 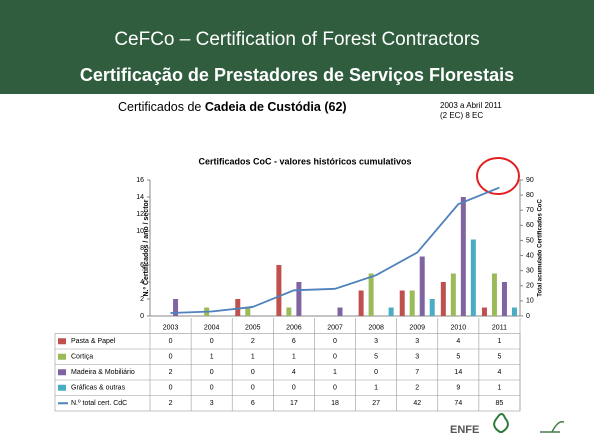 I want to click on x-tick-label: 2010, so click(x=459, y=328).